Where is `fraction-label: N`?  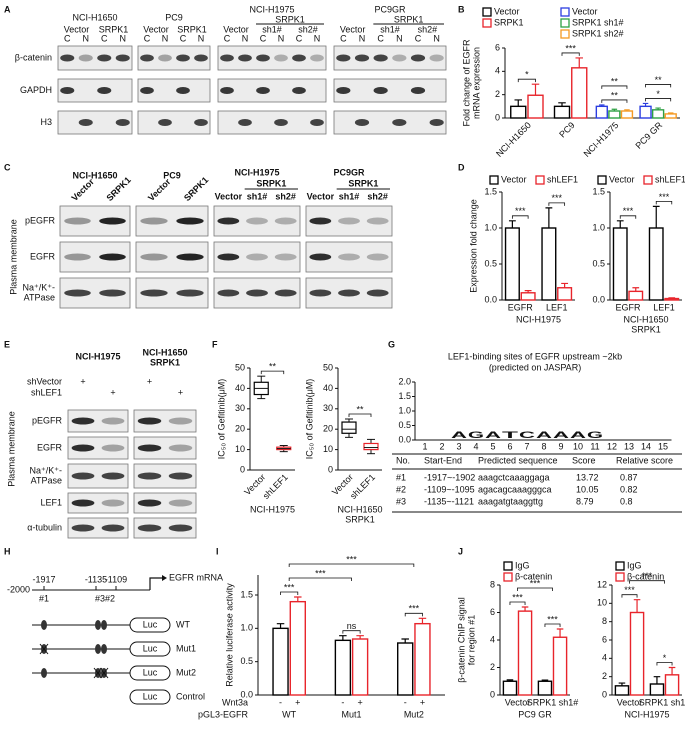
fraction-label: N is located at coordinates (281, 38).